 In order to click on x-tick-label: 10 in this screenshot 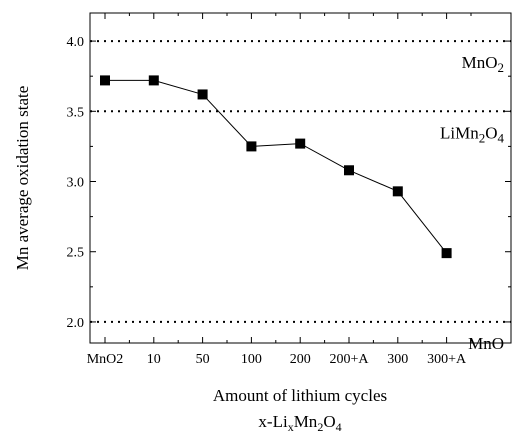, I will do `click(154, 359)`.